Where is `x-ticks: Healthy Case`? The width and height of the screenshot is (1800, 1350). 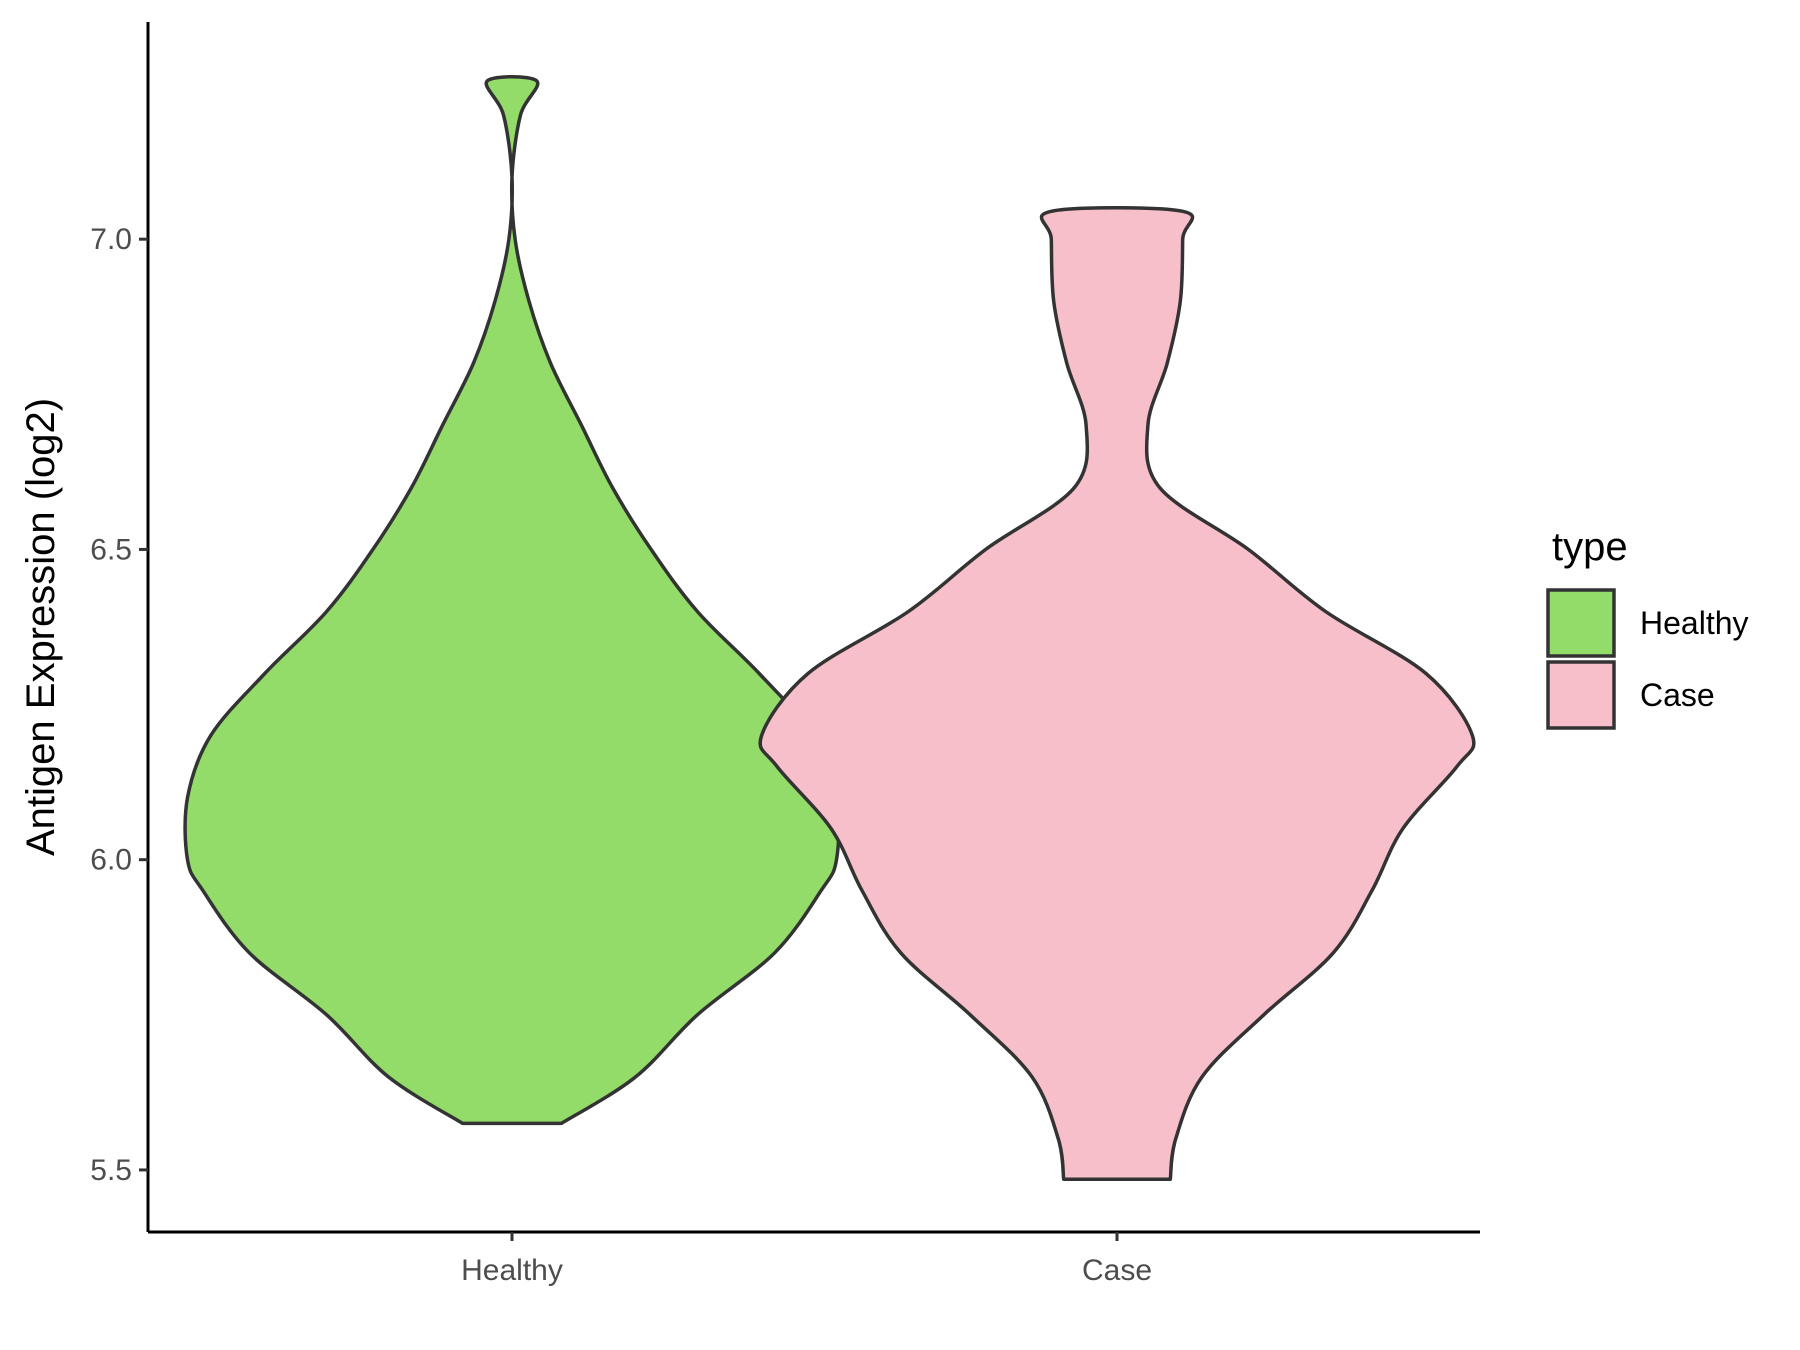 x-ticks: Healthy Case is located at coordinates (806, 1259).